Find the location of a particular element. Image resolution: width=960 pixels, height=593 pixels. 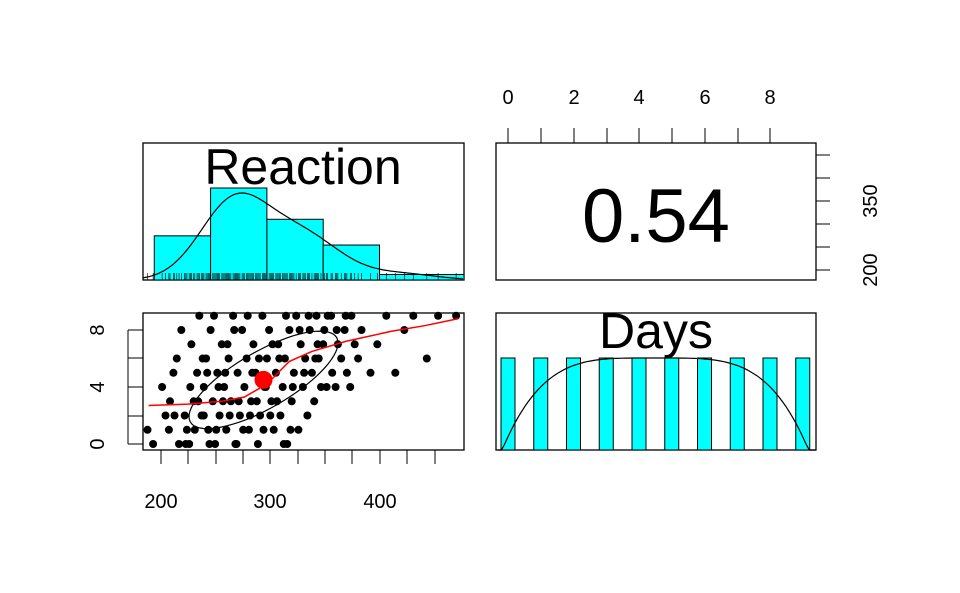

correlation-ellipse is located at coordinates (263, 380).